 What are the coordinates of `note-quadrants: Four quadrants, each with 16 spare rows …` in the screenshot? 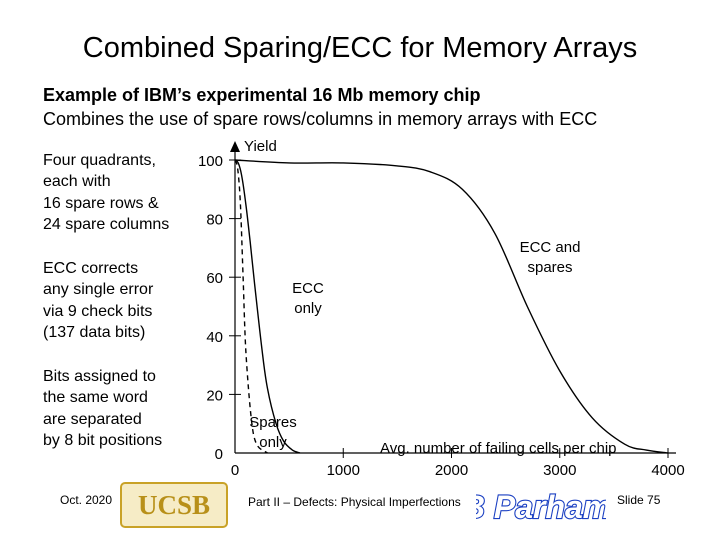 It's located at (106, 192).